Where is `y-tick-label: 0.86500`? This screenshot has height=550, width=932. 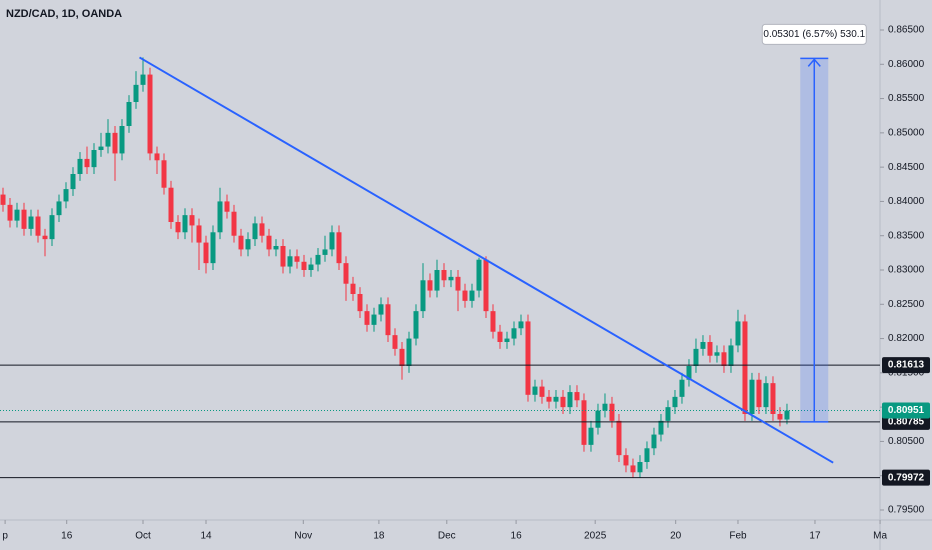 y-tick-label: 0.86500 is located at coordinates (906, 30).